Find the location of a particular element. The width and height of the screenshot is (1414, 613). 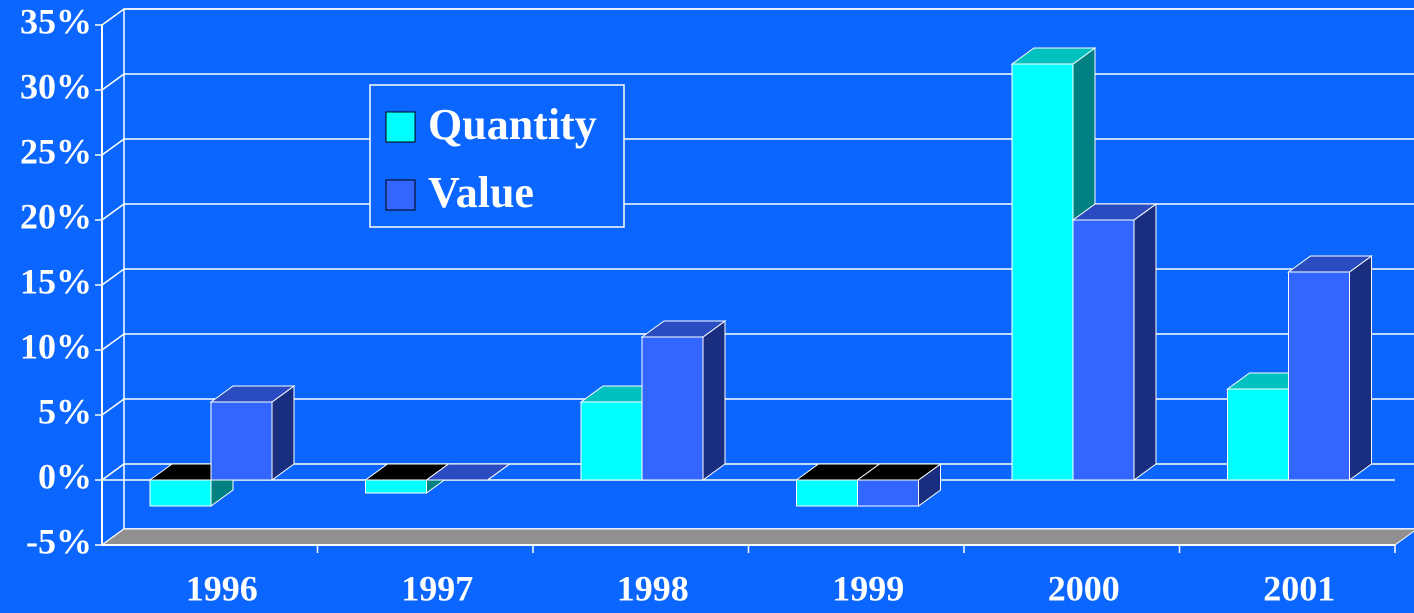

x-tick-label: 1999 is located at coordinates (868, 588).